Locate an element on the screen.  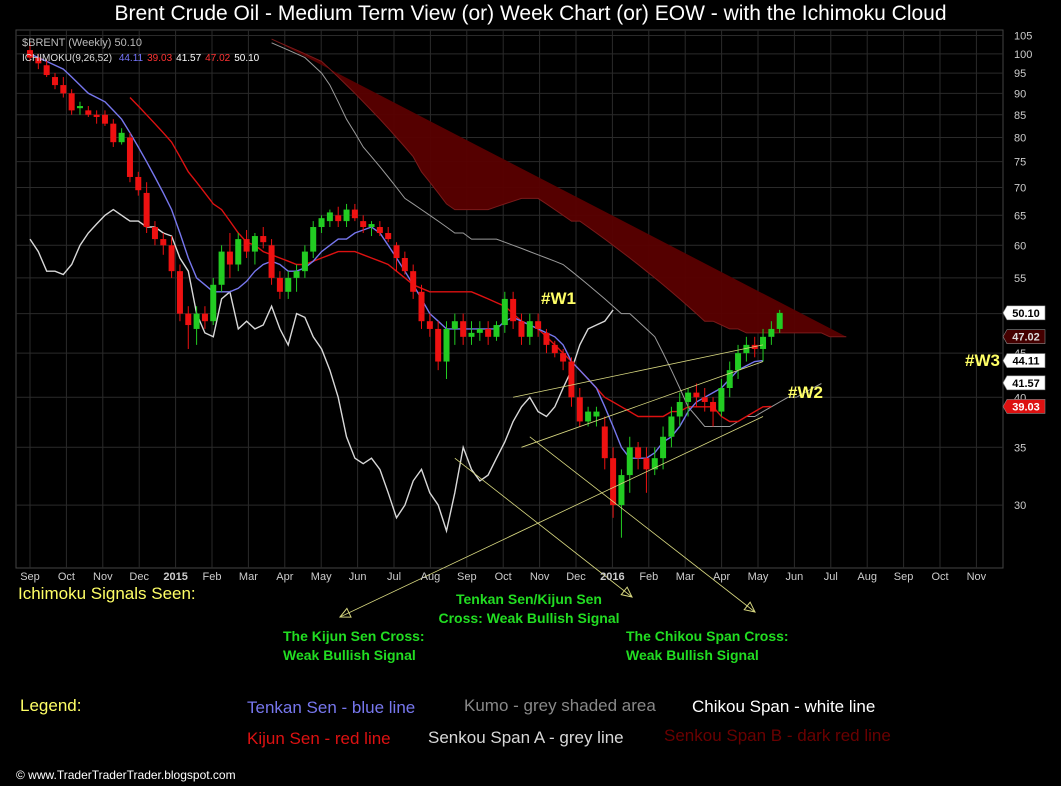
x-tick-label: Jul is located at coordinates (831, 577).